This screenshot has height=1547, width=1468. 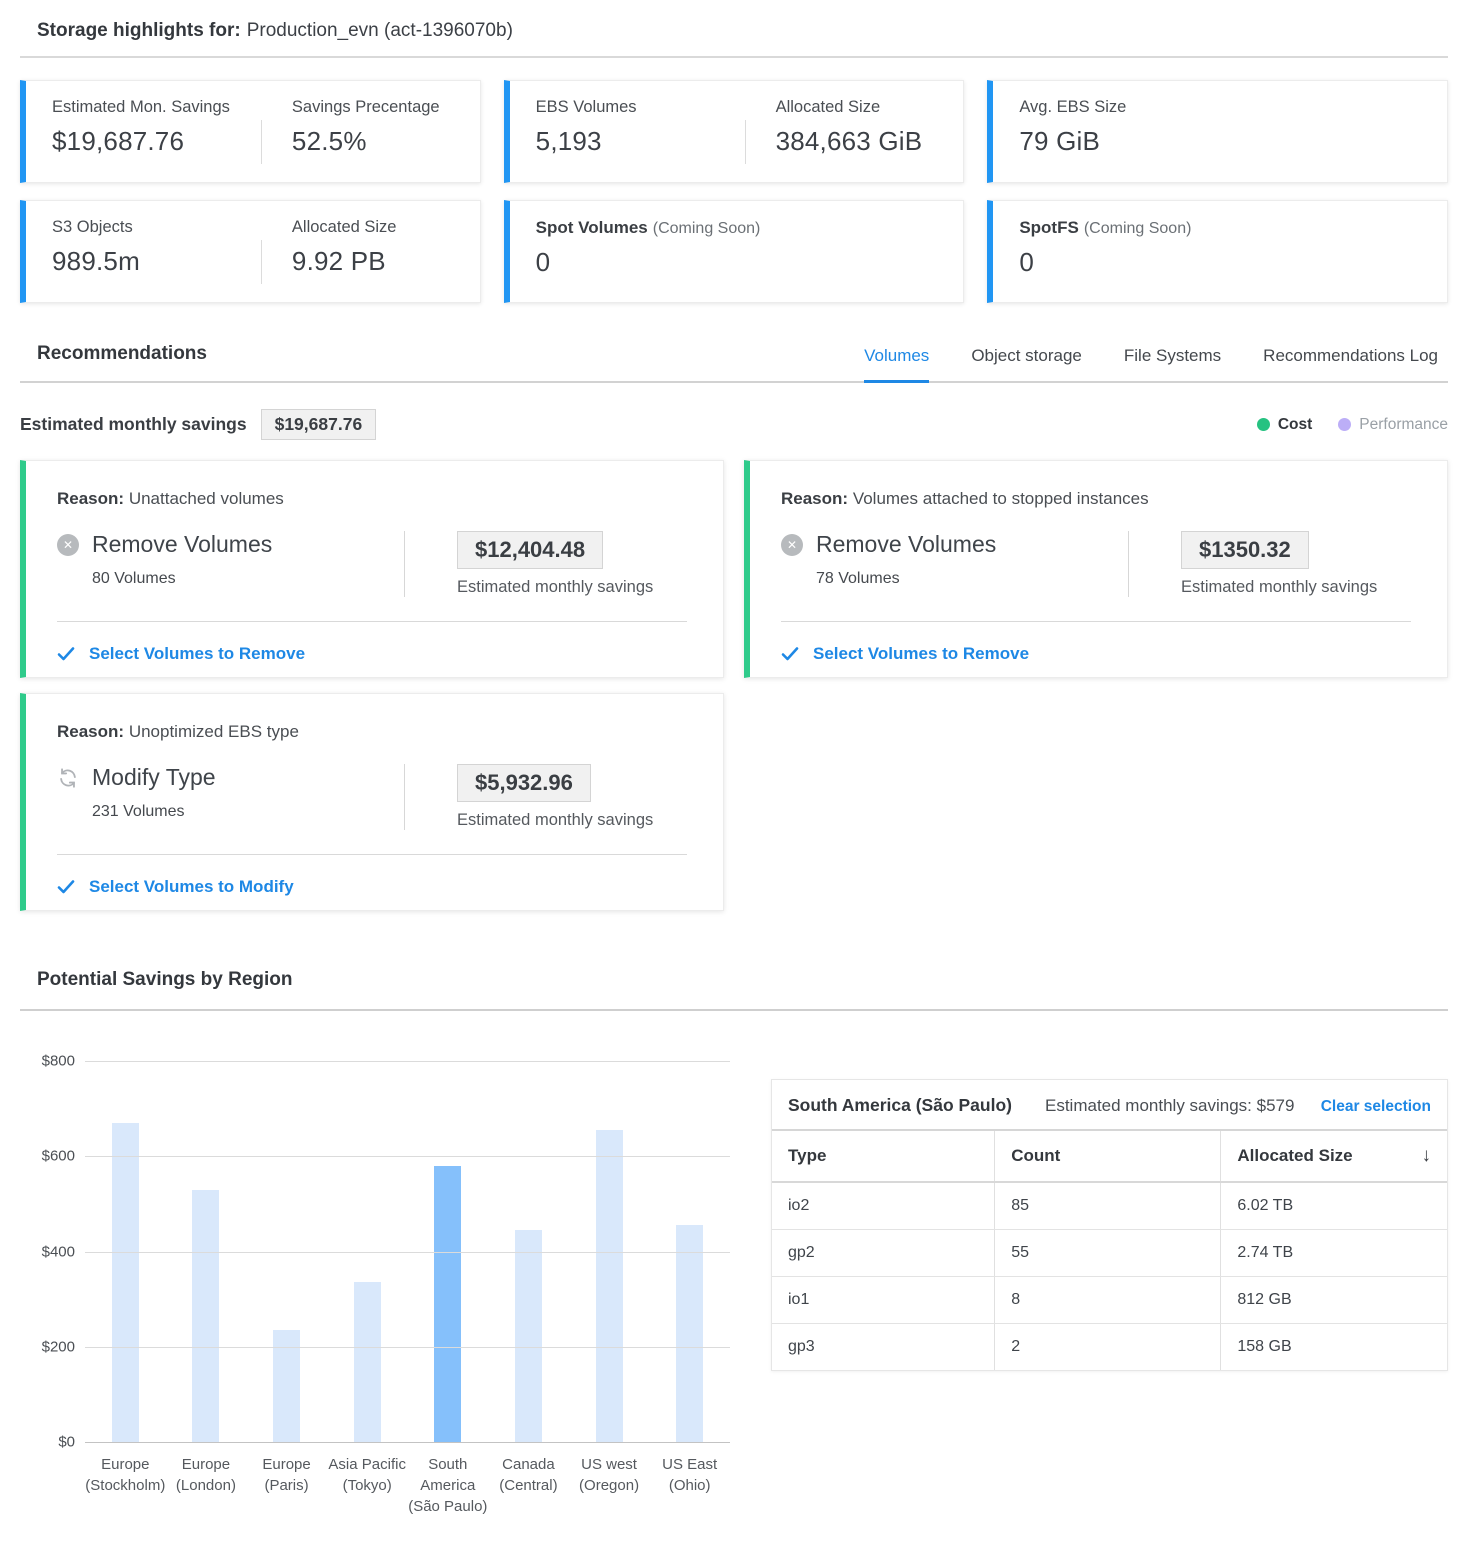 What do you see at coordinates (58, 1347) in the screenshot?
I see `y-axis-tick: $200` at bounding box center [58, 1347].